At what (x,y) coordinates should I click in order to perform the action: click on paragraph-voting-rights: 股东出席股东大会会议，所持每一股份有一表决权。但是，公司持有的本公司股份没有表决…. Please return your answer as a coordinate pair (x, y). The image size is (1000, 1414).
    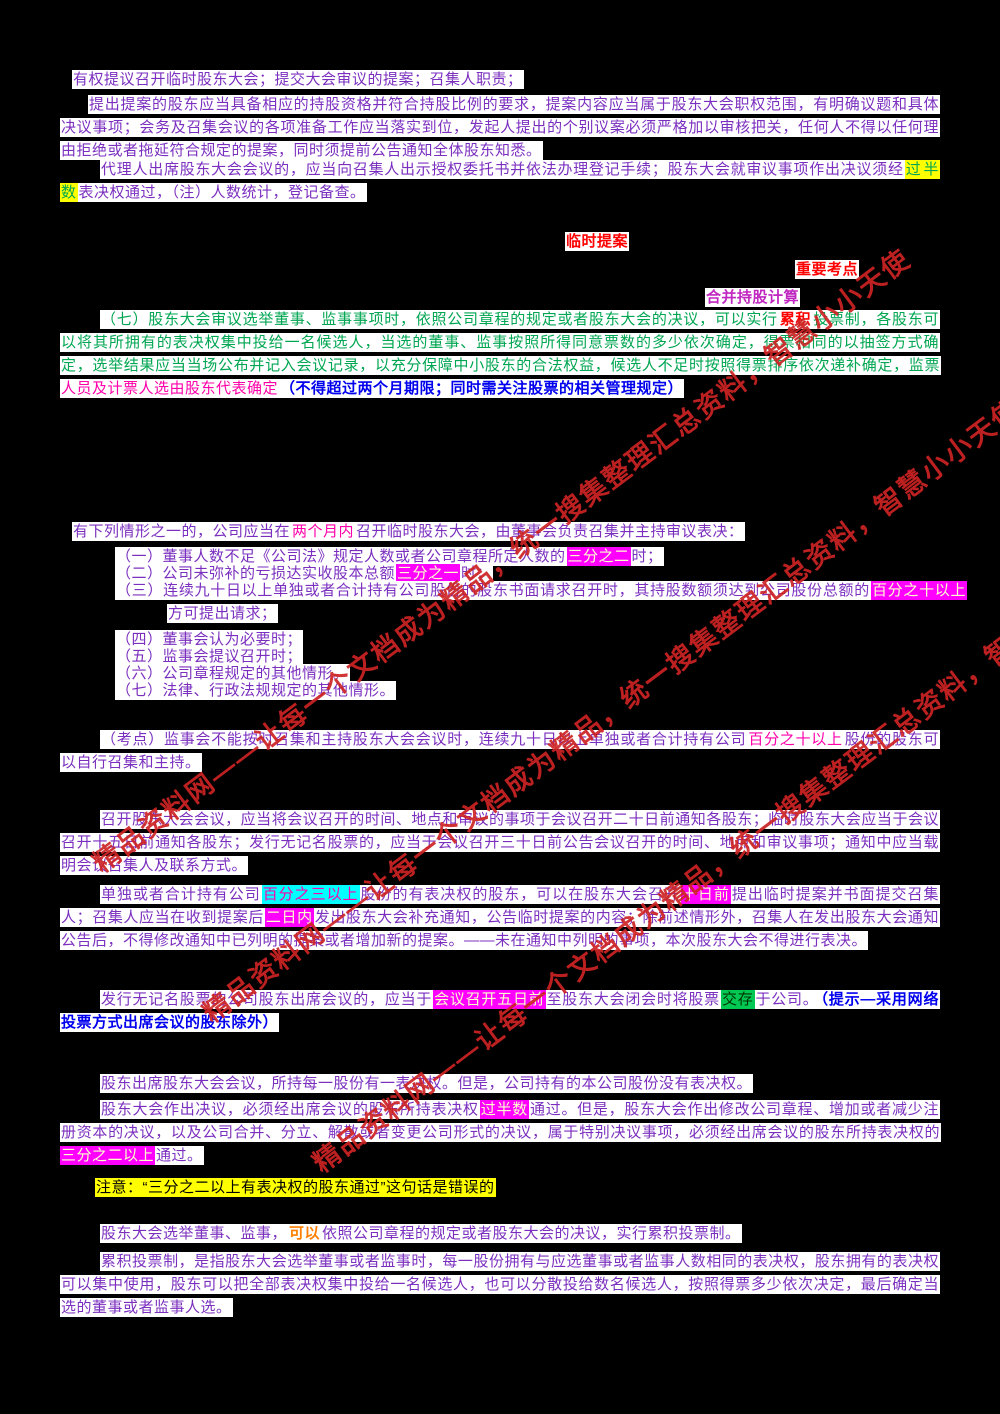
    Looking at the image, I should click on (500, 1083).